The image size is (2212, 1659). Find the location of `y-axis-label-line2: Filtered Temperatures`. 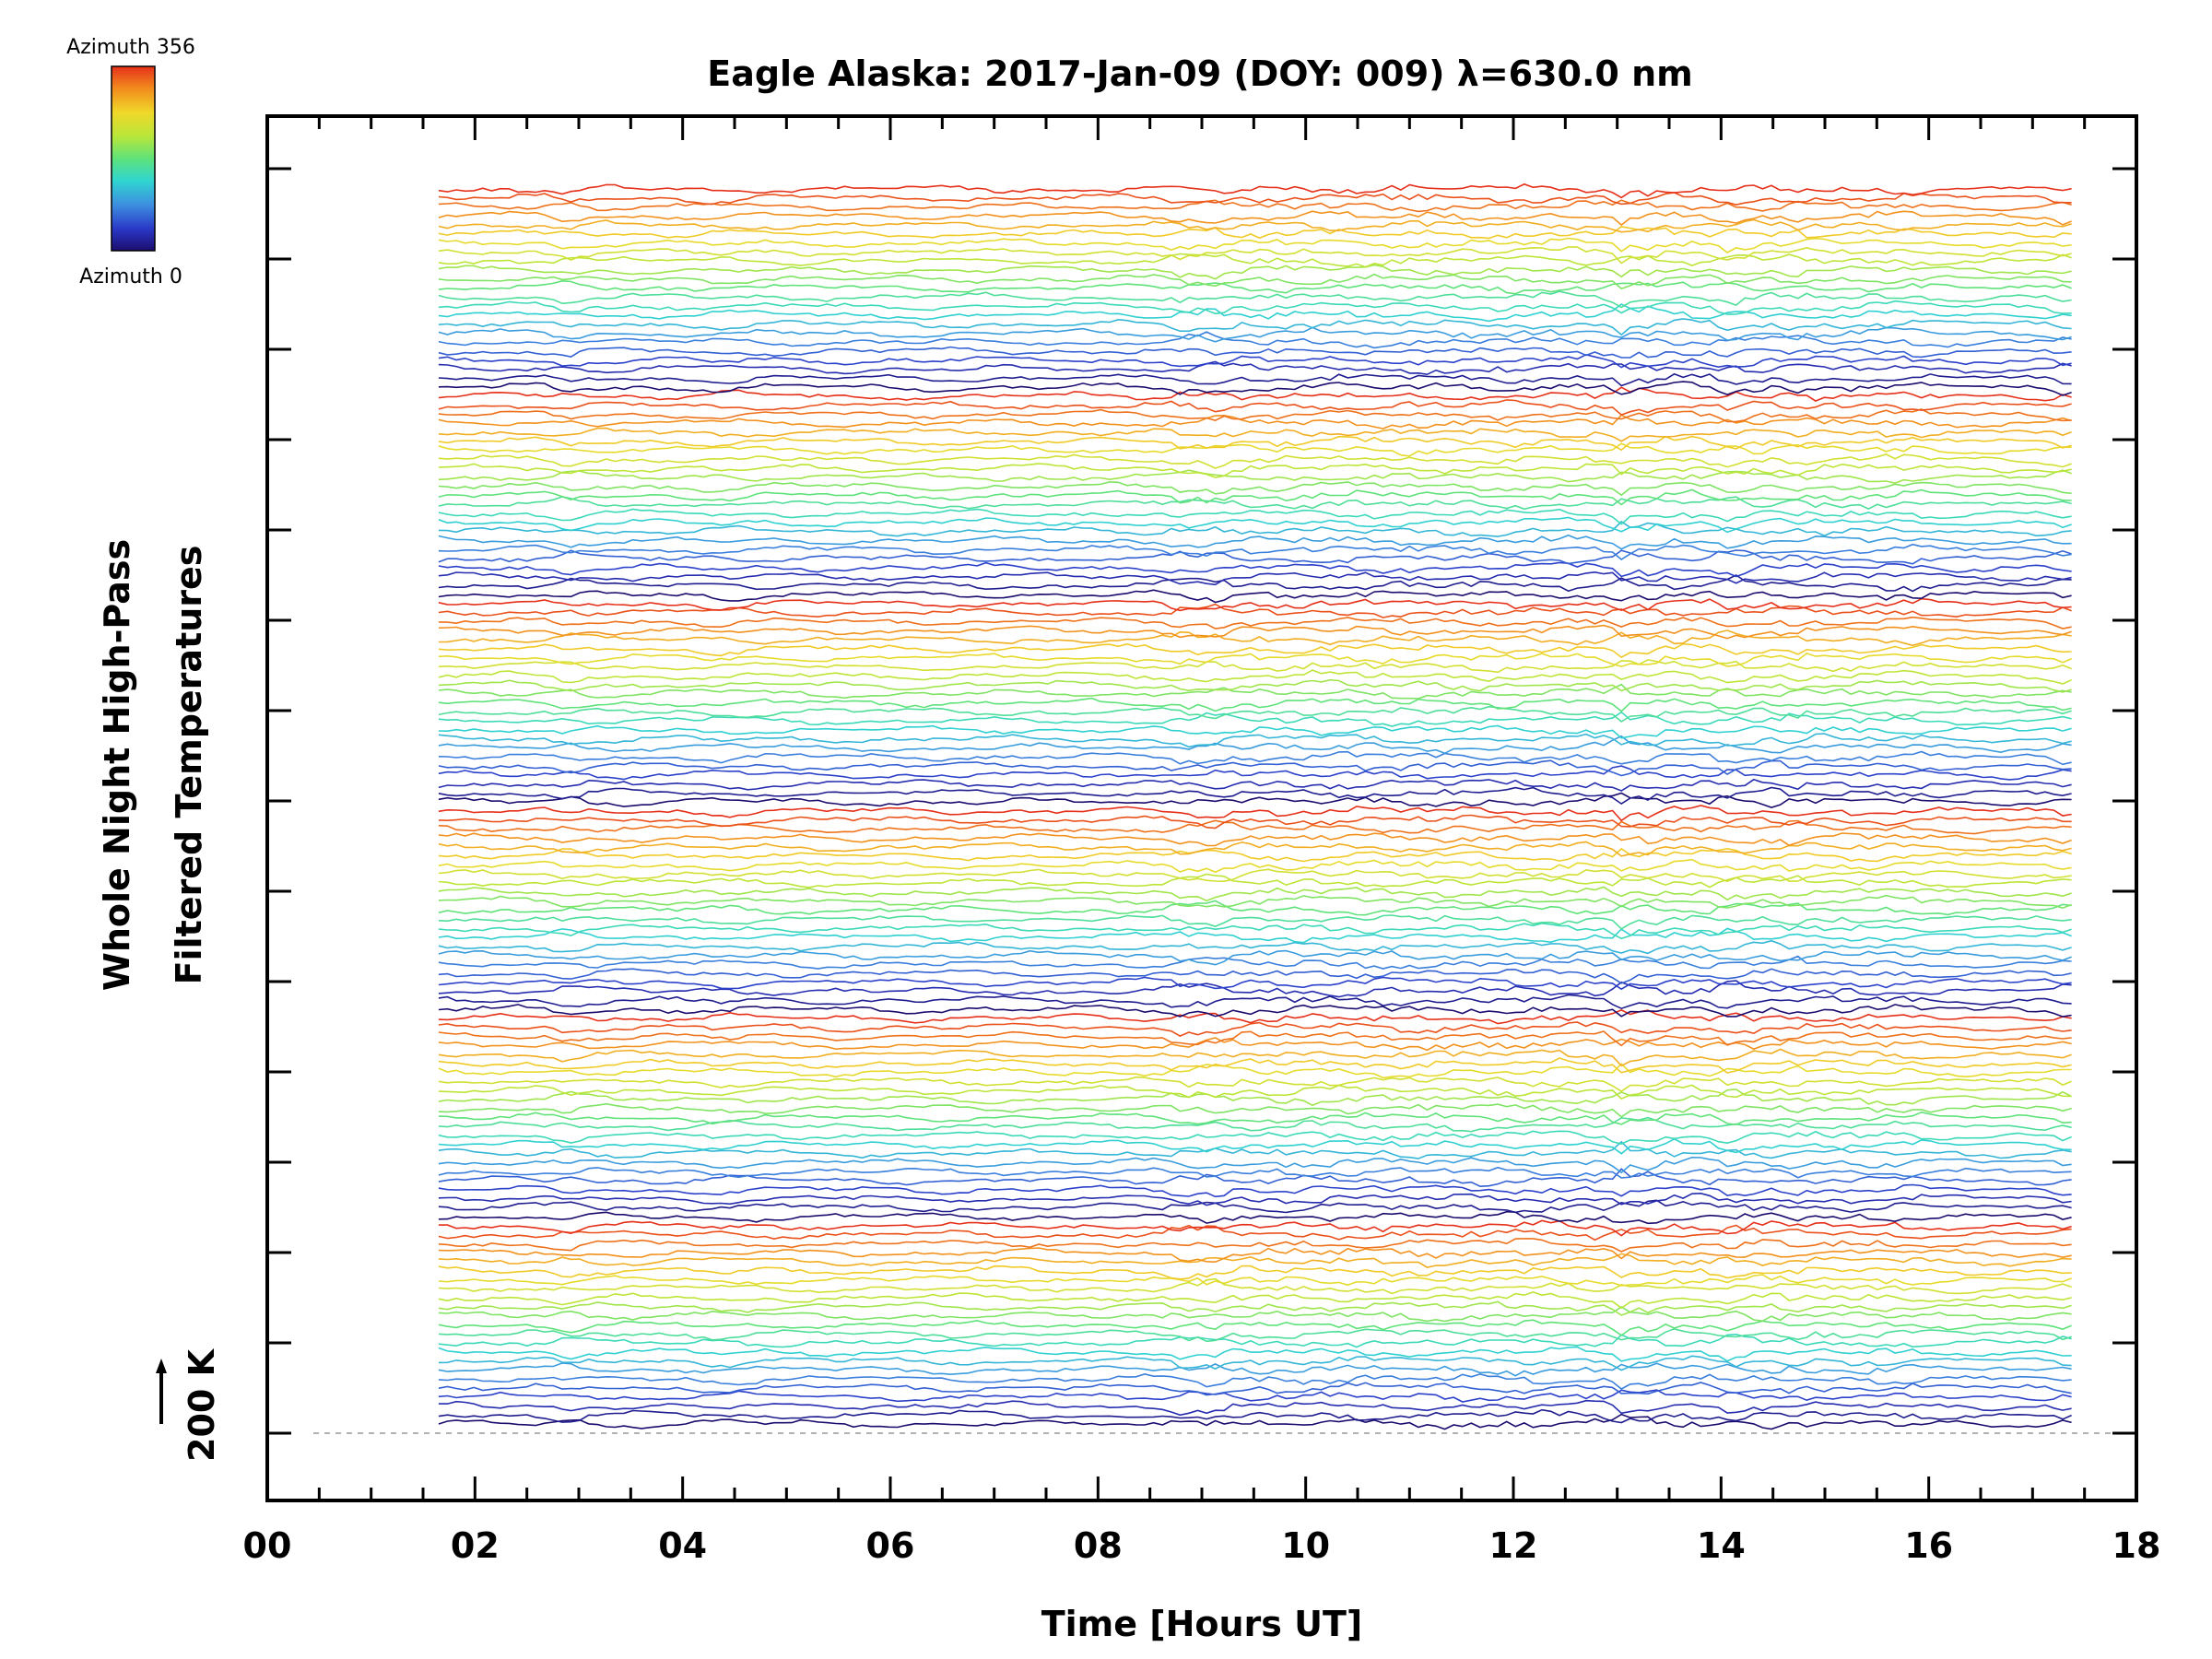

y-axis-label-line2: Filtered Temperatures is located at coordinates (189, 765).